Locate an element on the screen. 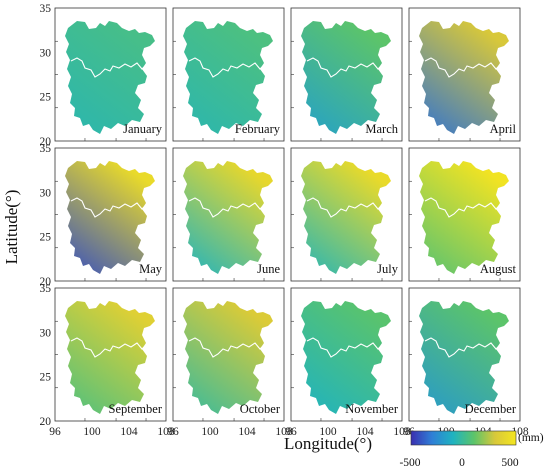 This screenshot has width=550, height=472. month-panel: October is located at coordinates (228, 354).